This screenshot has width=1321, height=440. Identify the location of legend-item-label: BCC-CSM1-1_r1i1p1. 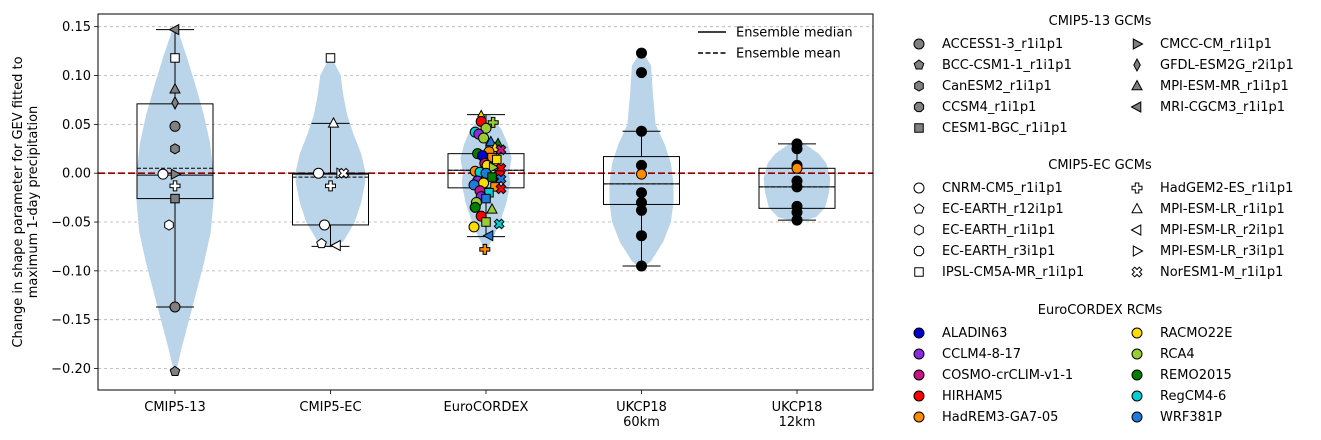
(1007, 65).